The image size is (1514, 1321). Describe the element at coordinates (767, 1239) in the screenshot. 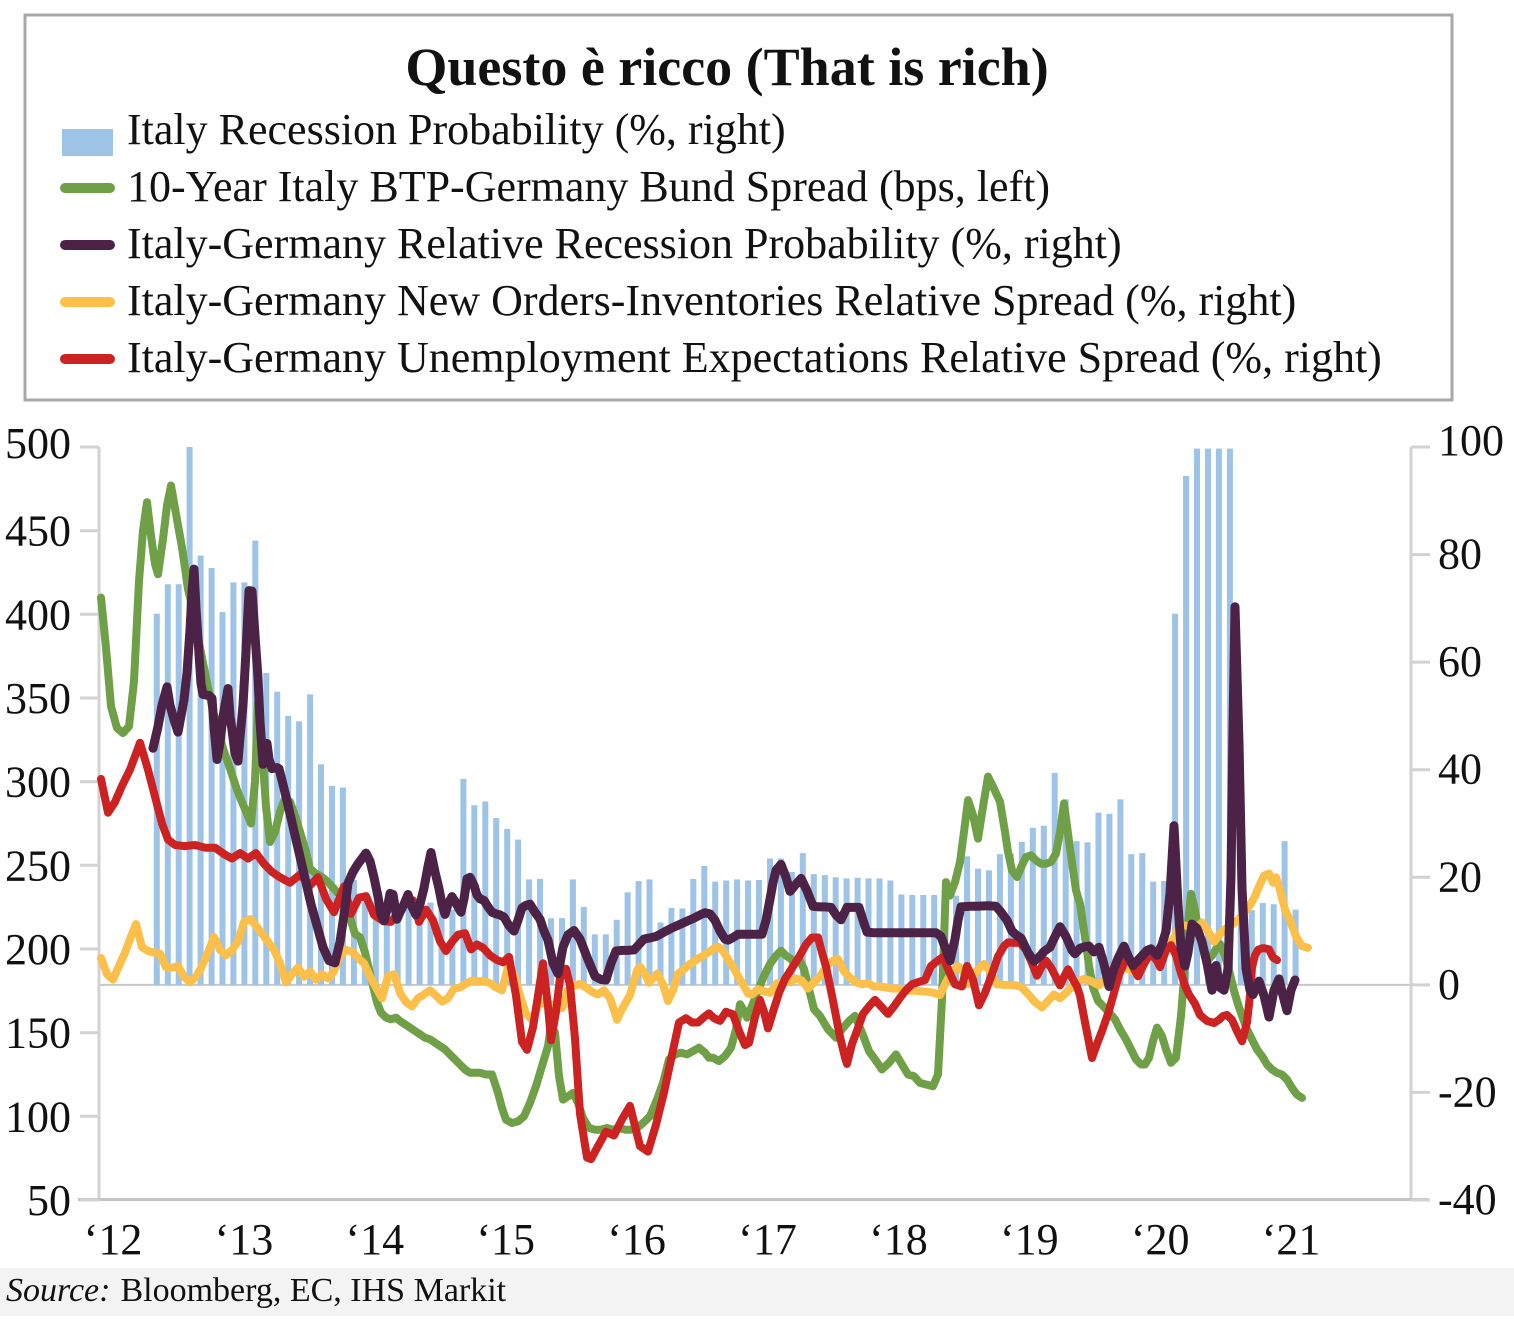

I see `svg-text: ‘17` at that location.